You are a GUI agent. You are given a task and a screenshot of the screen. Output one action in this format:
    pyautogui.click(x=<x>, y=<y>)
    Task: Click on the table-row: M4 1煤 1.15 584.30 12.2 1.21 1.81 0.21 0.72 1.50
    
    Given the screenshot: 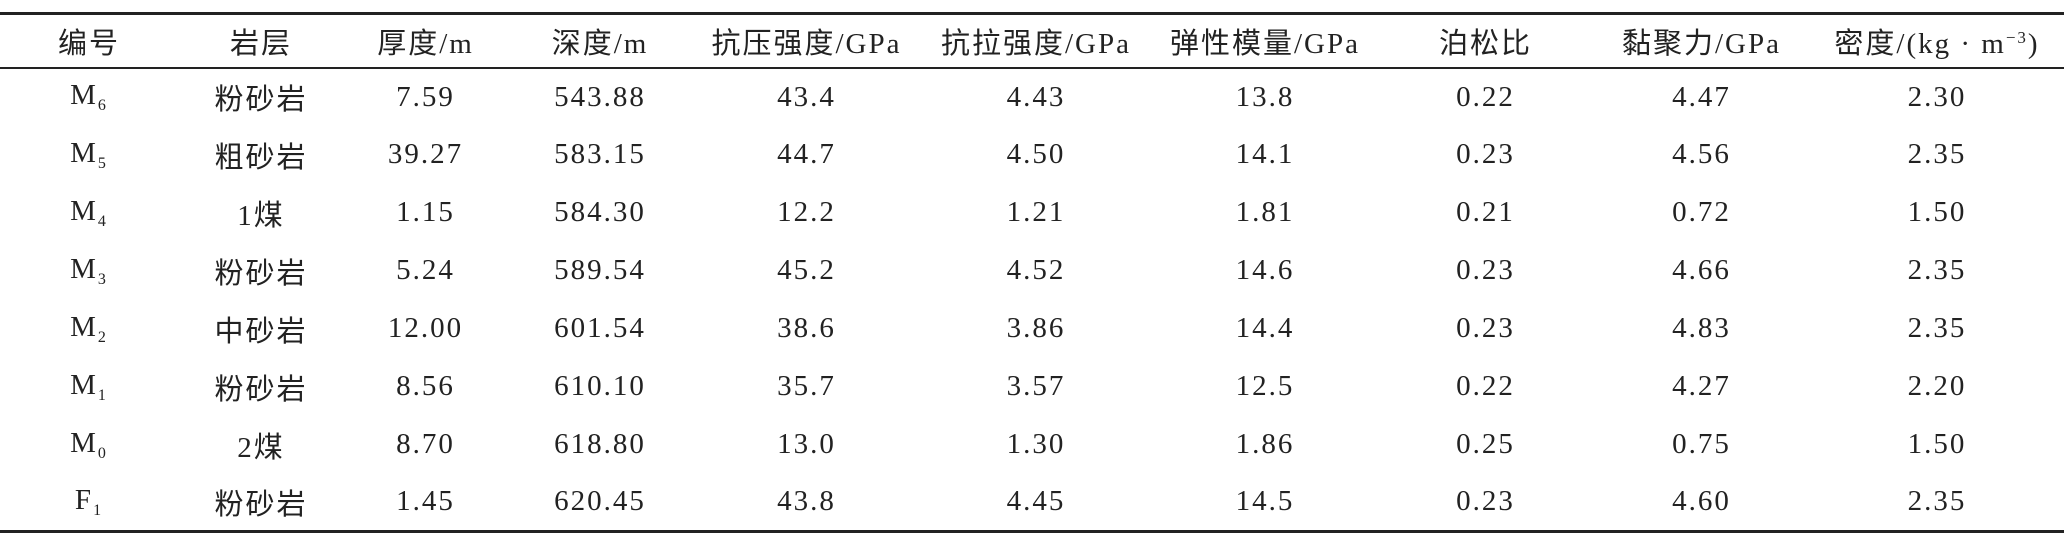 What is the action you would take?
    pyautogui.click(x=1032, y=213)
    